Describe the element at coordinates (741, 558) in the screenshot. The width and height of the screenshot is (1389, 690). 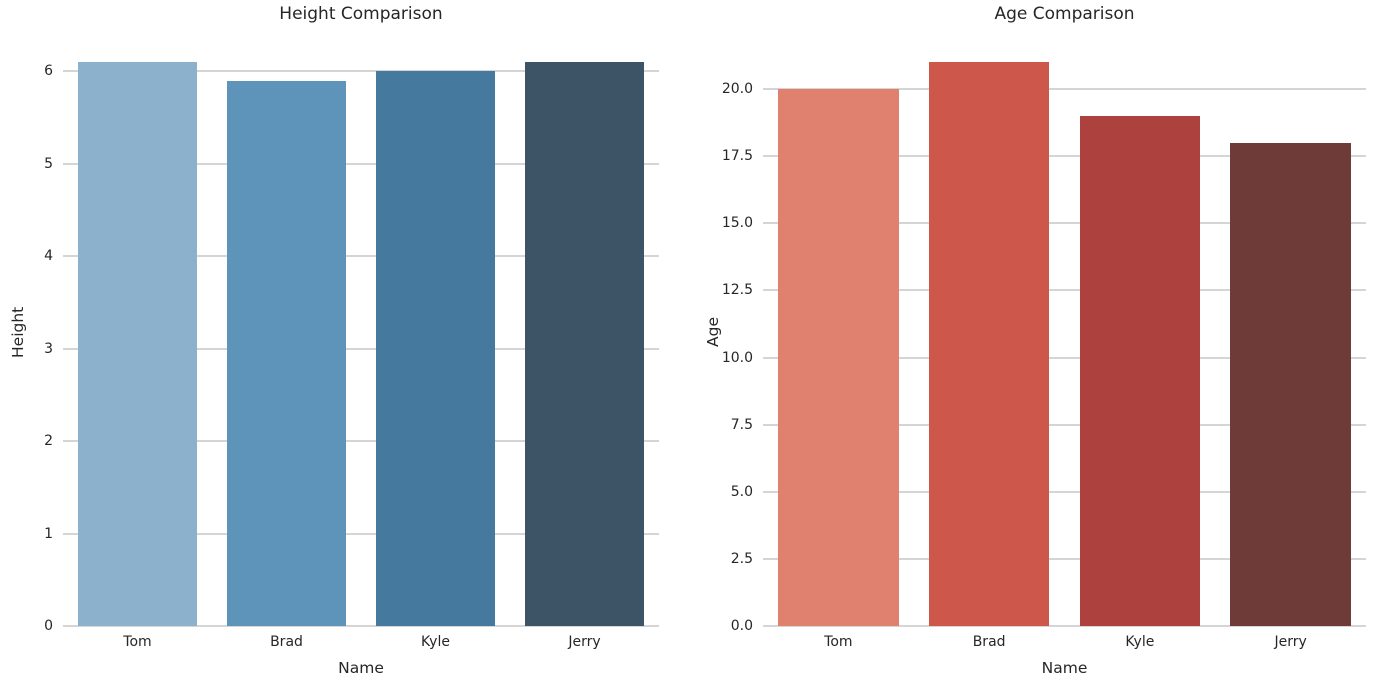
I see `y-tick-label: 2.5` at that location.